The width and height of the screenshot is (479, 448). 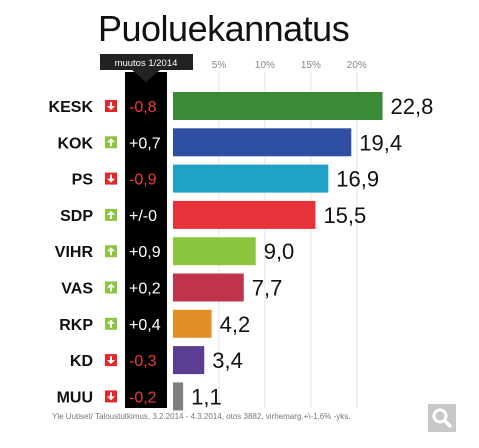 What do you see at coordinates (145, 143) in the screenshot?
I see `change-value: +0,7` at bounding box center [145, 143].